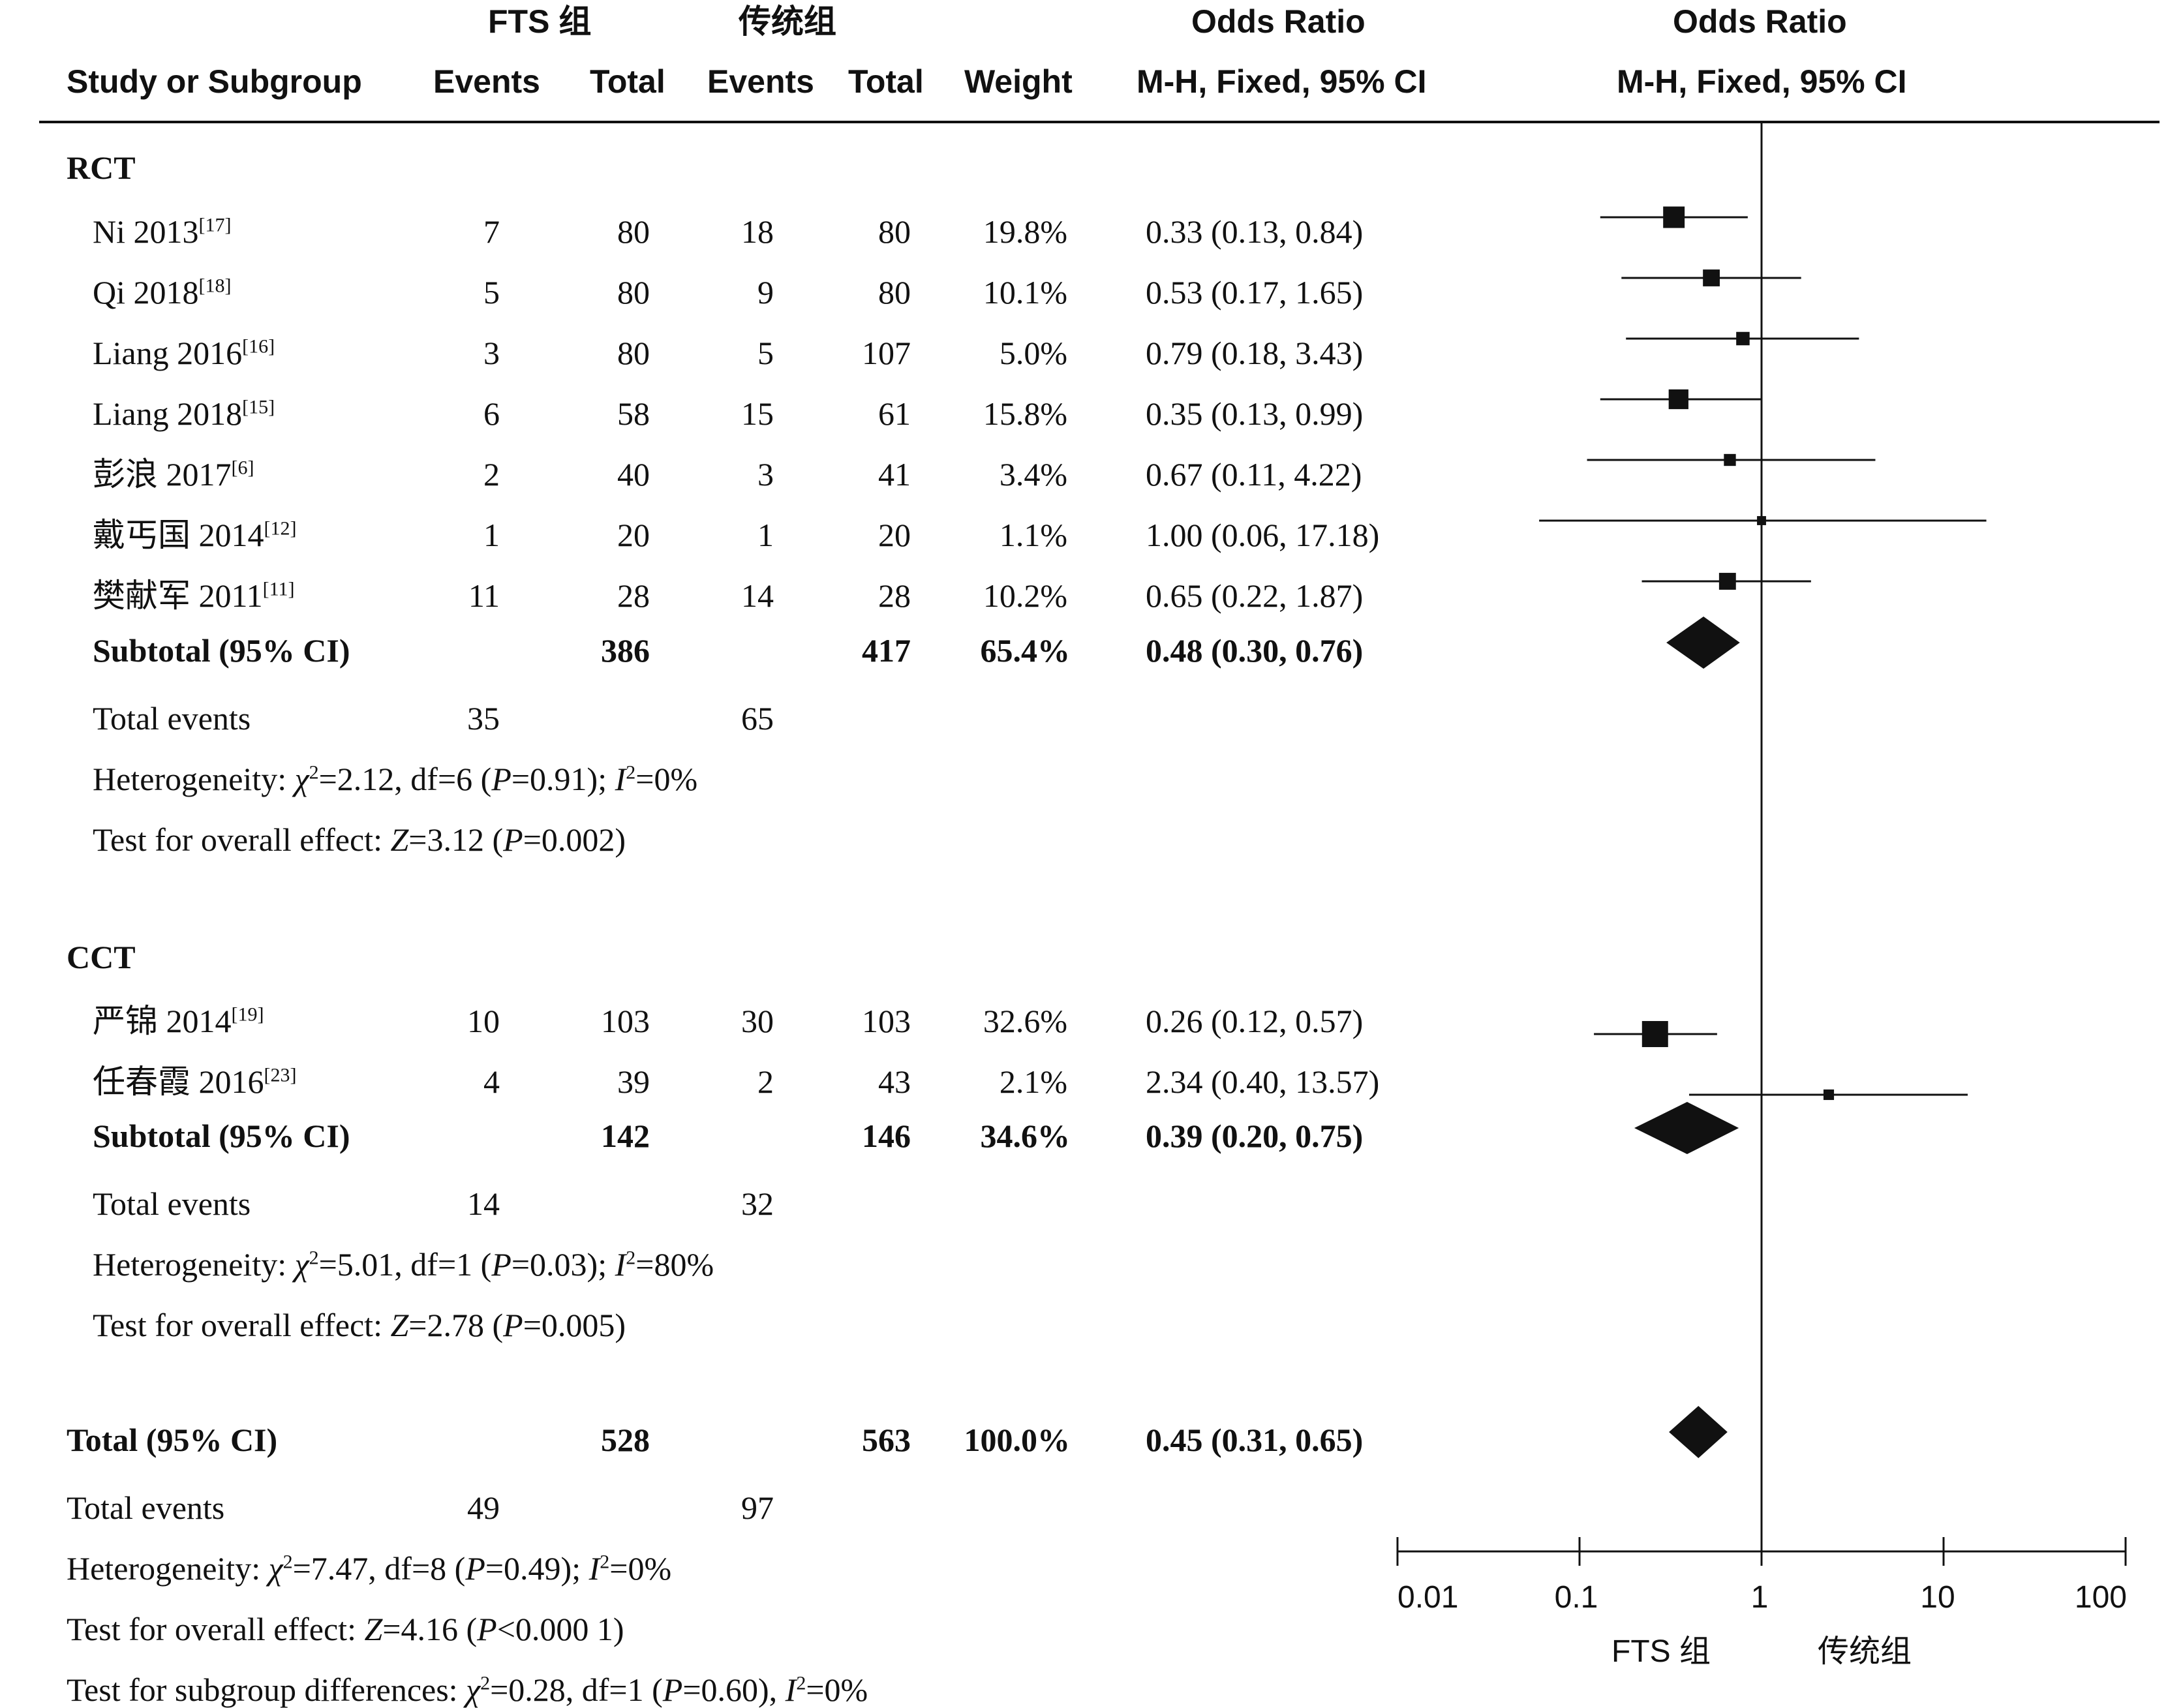 The image size is (2183, 1708). What do you see at coordinates (633, 1081) in the screenshot?
I see `total1-cell: 39` at bounding box center [633, 1081].